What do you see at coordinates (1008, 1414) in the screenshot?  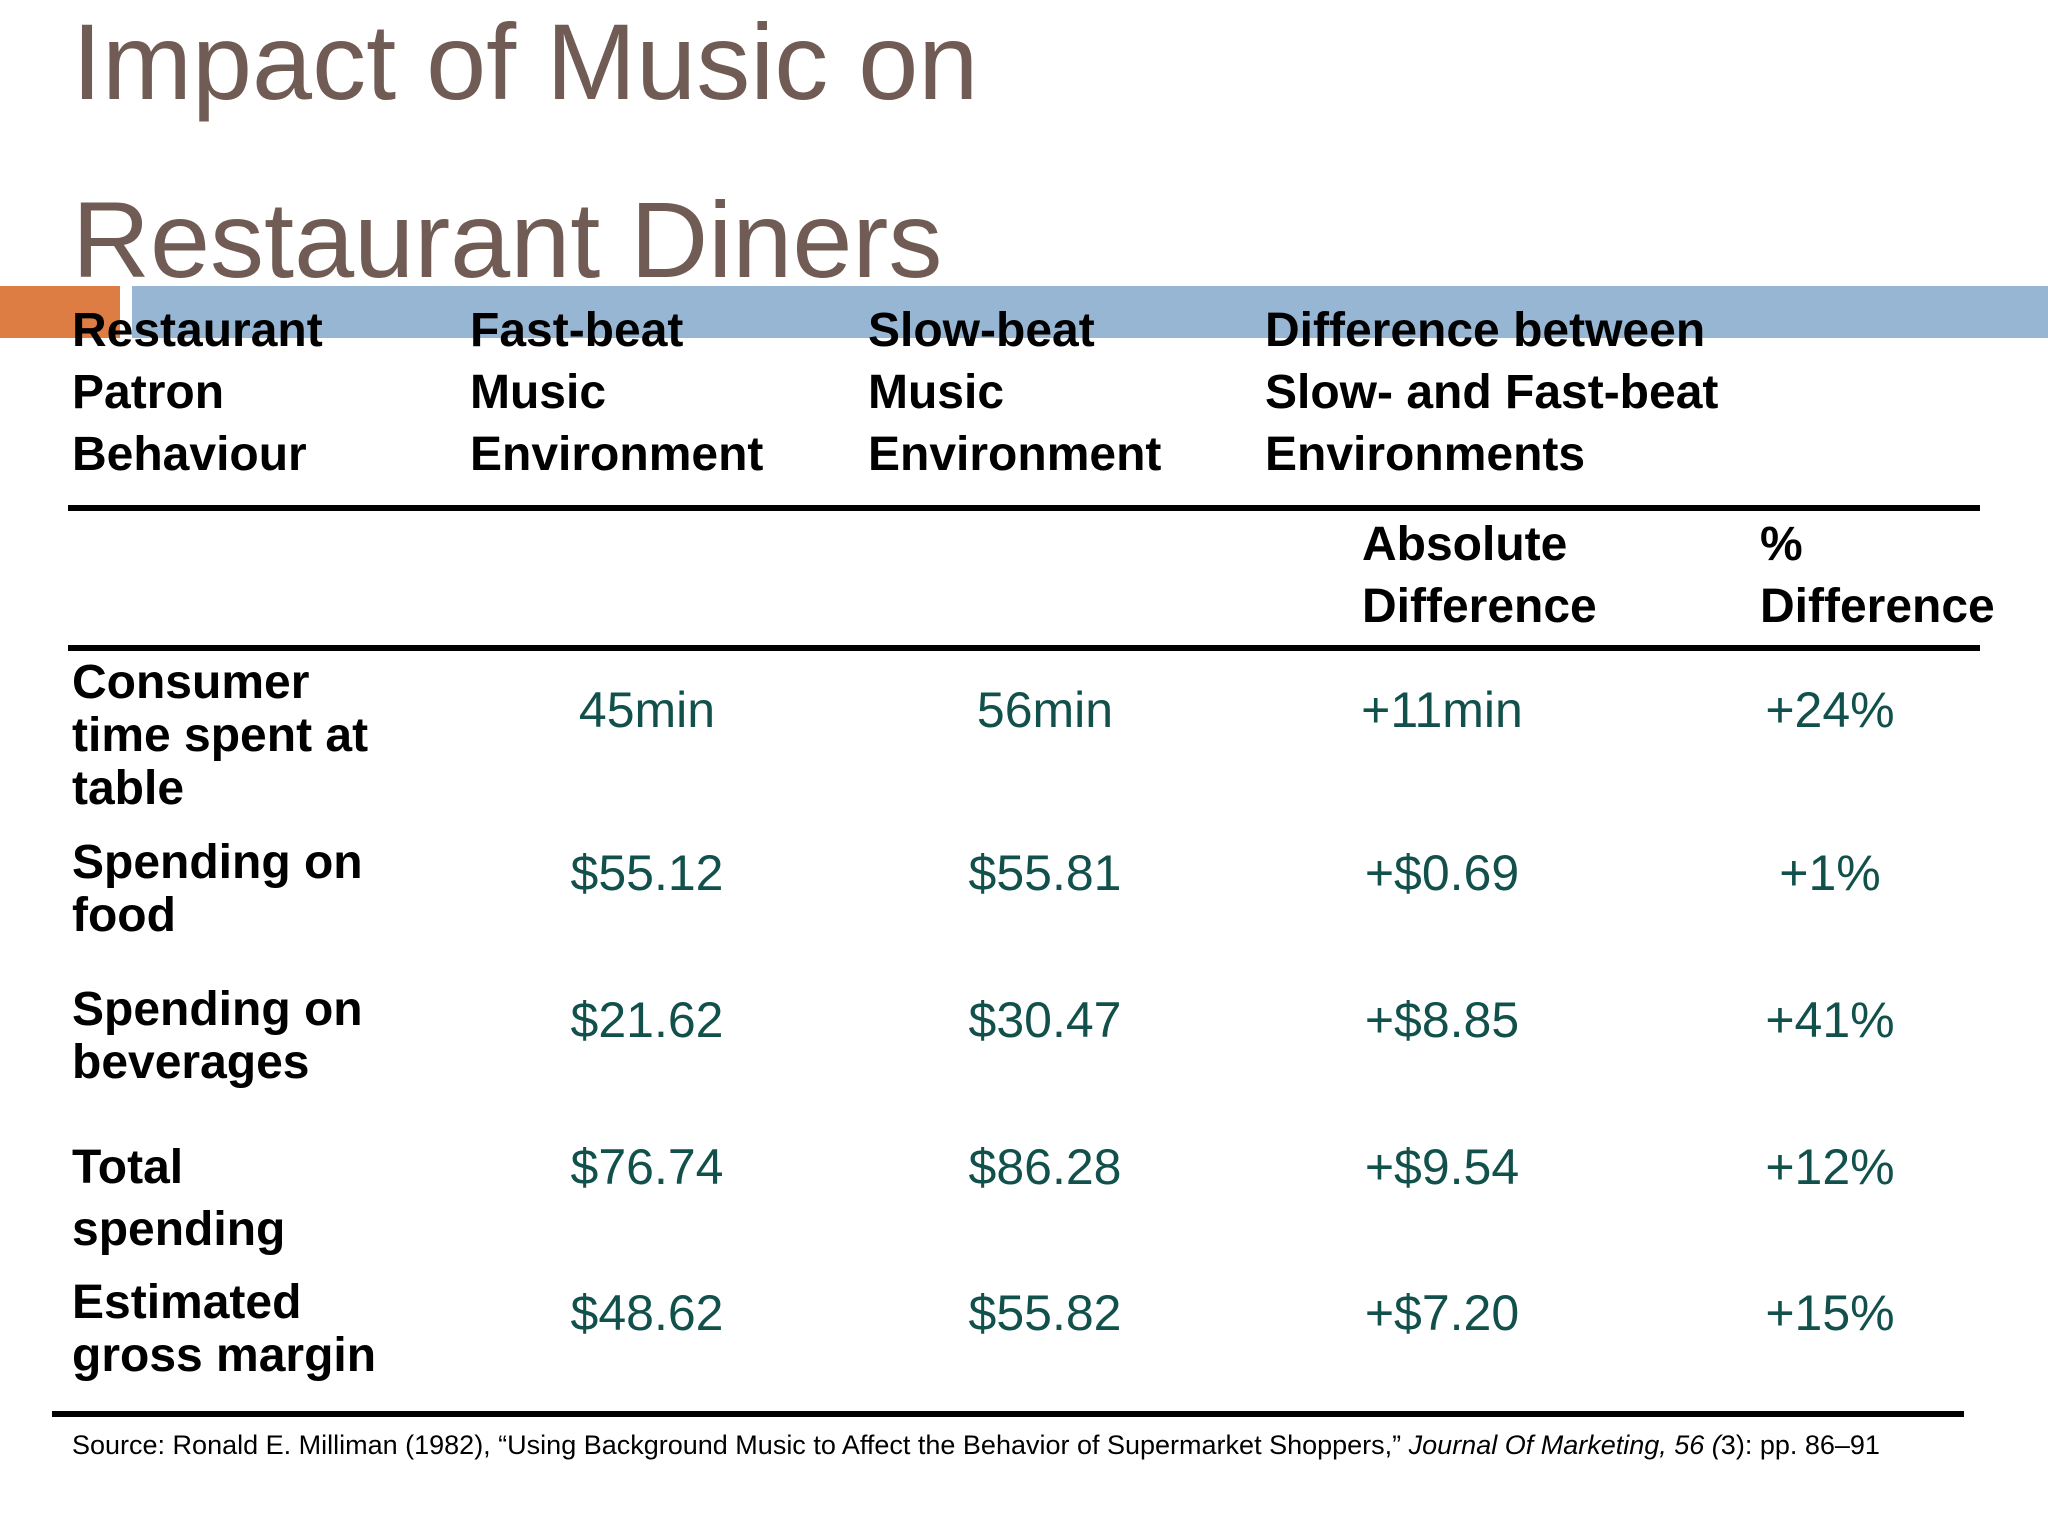 I see `table-rule-bottom` at bounding box center [1008, 1414].